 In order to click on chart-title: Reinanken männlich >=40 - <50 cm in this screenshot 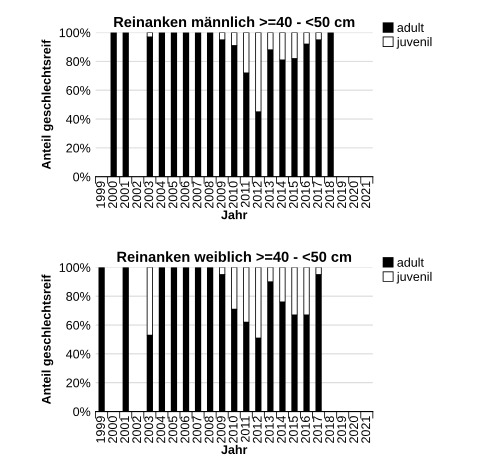, I will do `click(234, 22)`.